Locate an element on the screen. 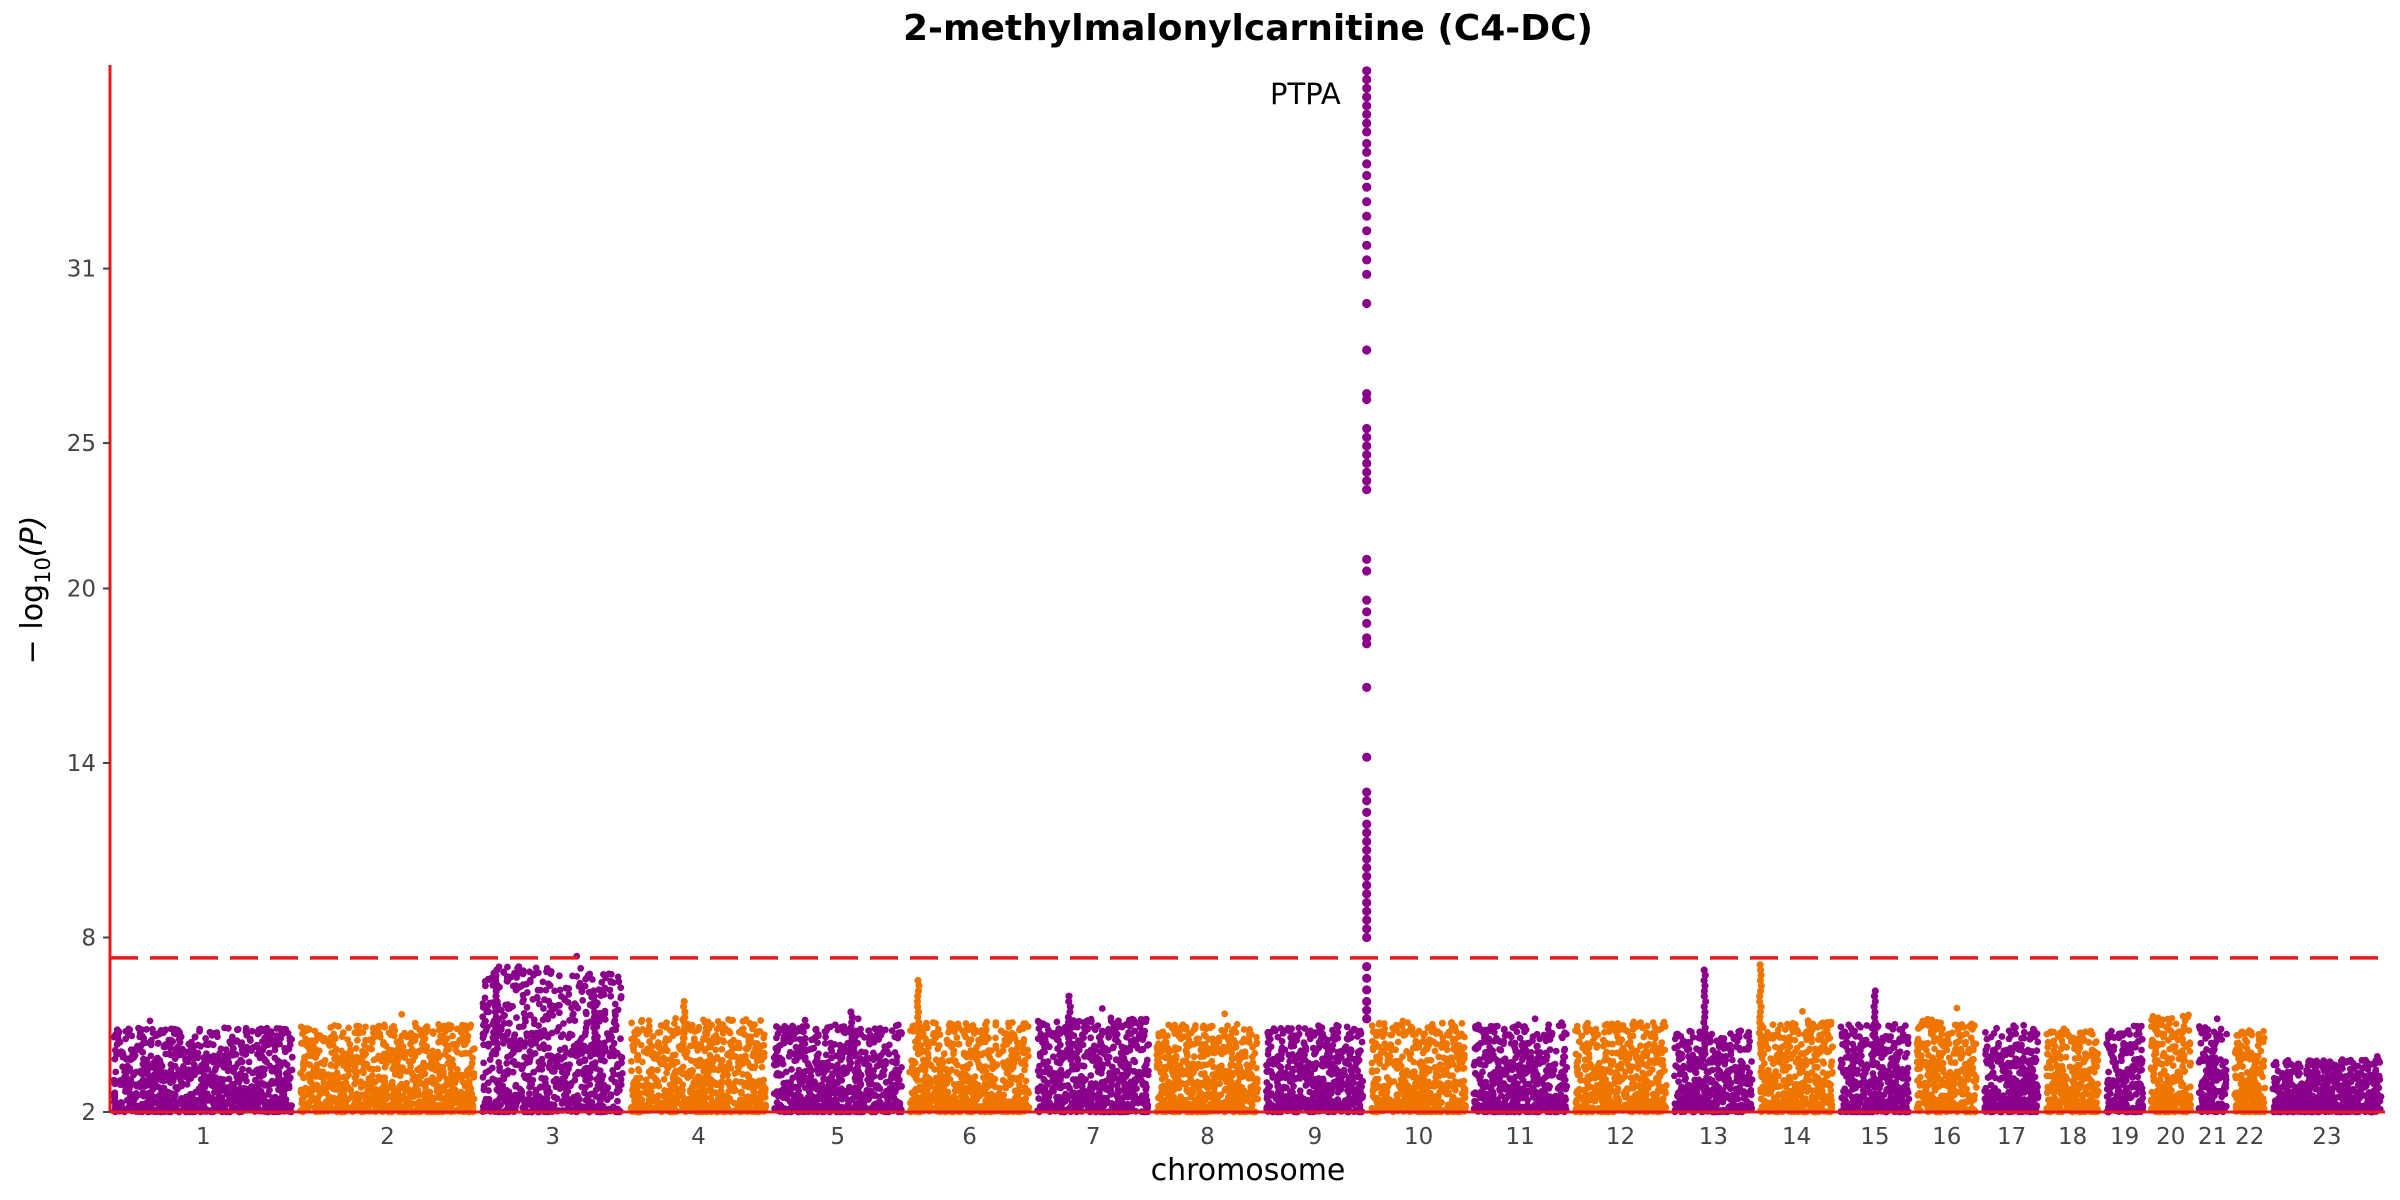 The height and width of the screenshot is (1200, 2400). x-tick-label-2: 2 is located at coordinates (387, 1137).